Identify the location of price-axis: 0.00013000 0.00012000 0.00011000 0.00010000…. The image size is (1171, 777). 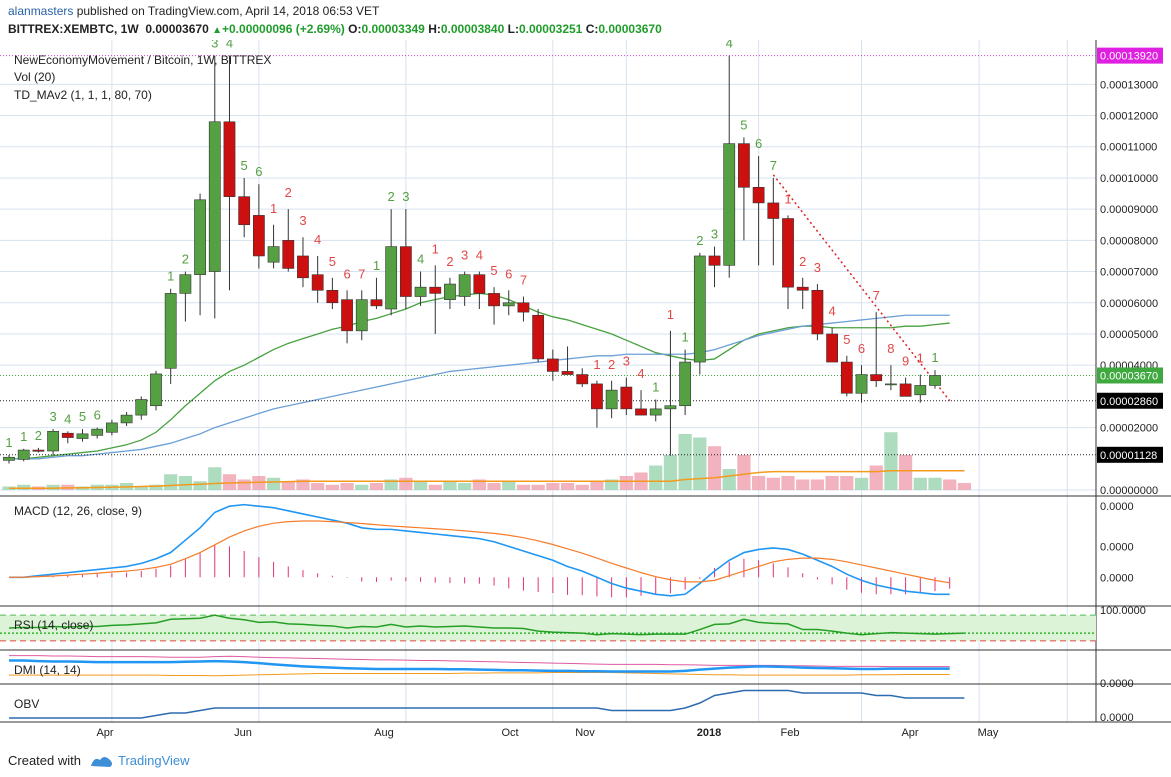
(1130, 385).